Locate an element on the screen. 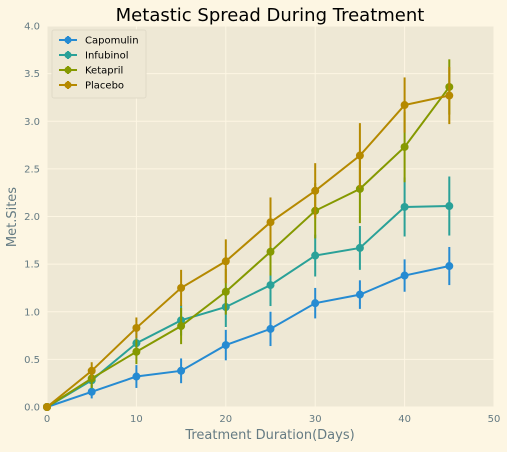  y-tick-label: 4.0 is located at coordinates (32, 27).